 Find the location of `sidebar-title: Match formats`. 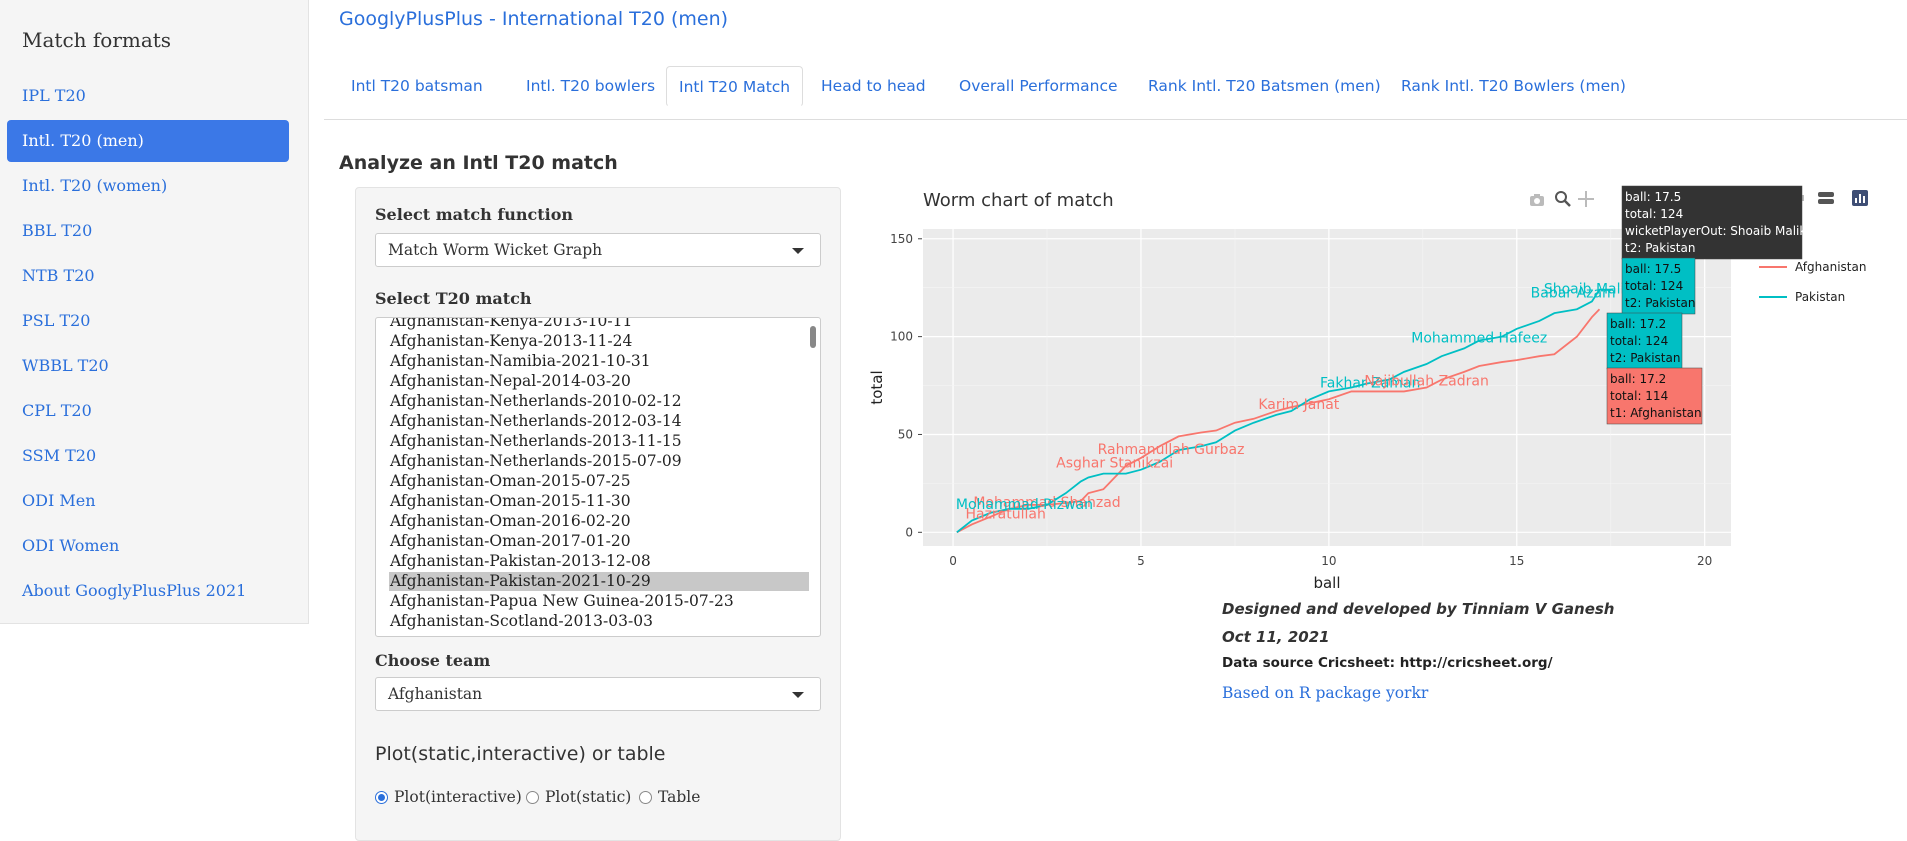

sidebar-title: Match formats is located at coordinates (97, 40).